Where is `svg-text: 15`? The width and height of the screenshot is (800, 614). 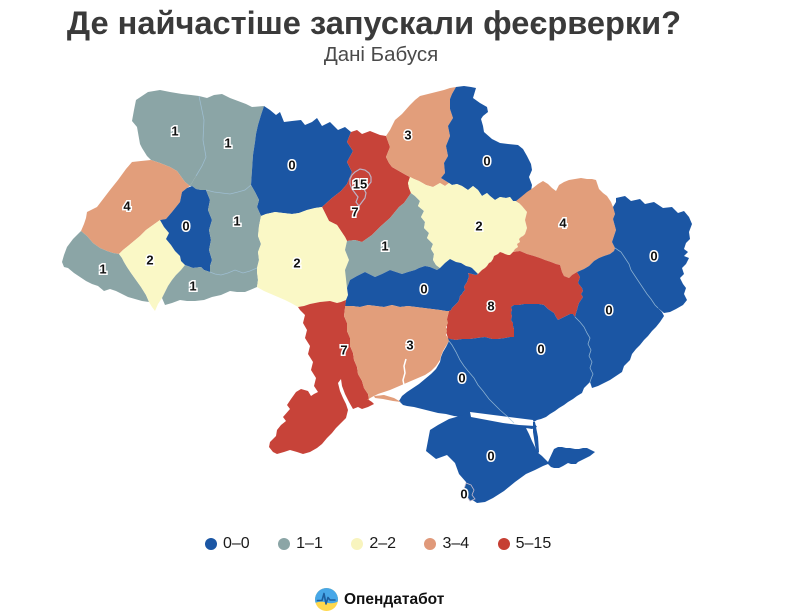
svg-text: 15 is located at coordinates (360, 183).